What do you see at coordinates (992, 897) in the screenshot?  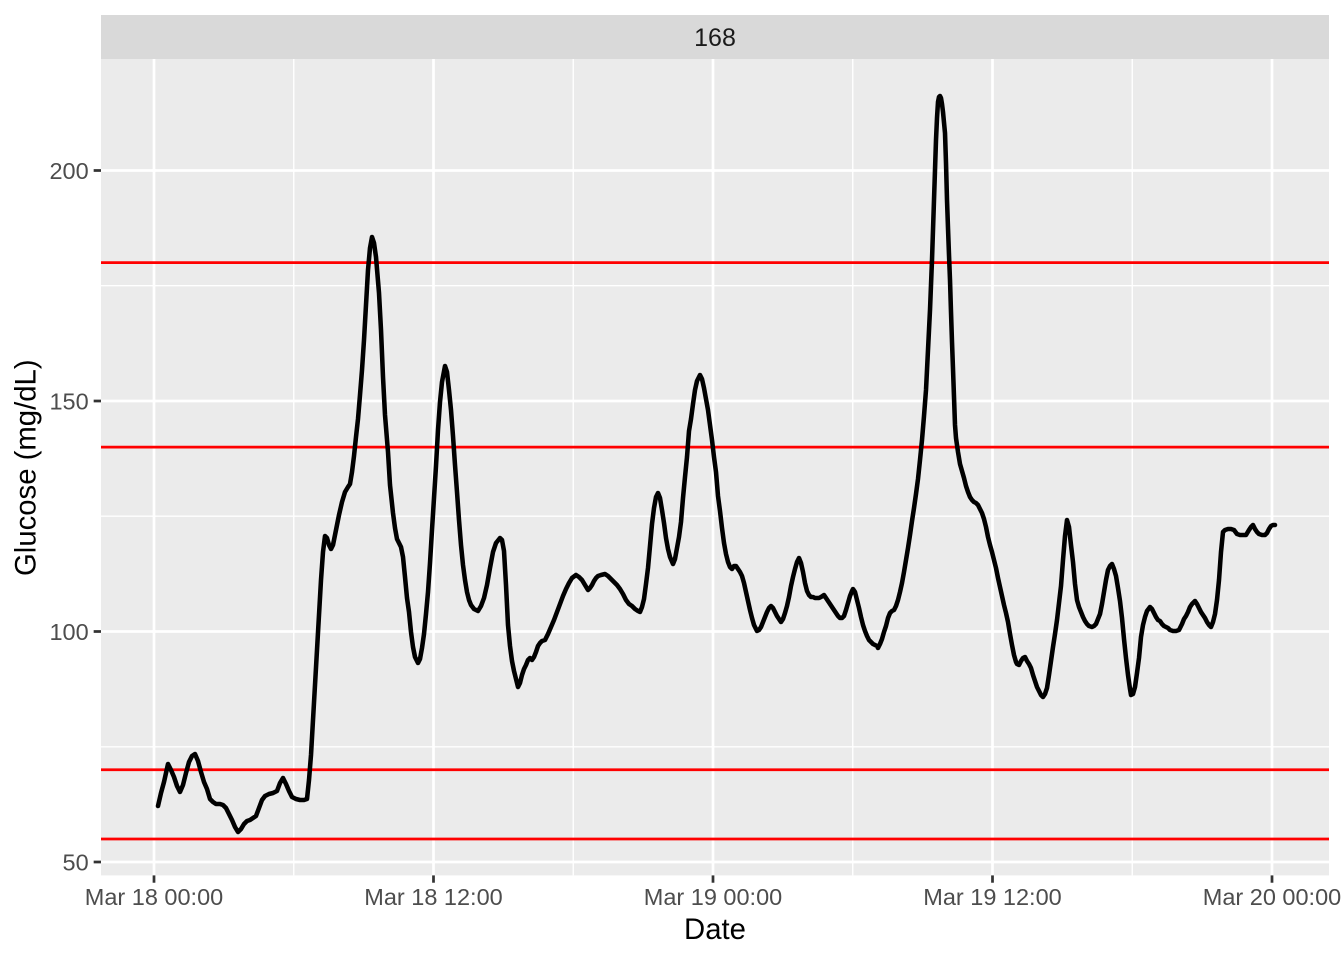 I see `svg-text: Mar 19 12:00` at bounding box center [992, 897].